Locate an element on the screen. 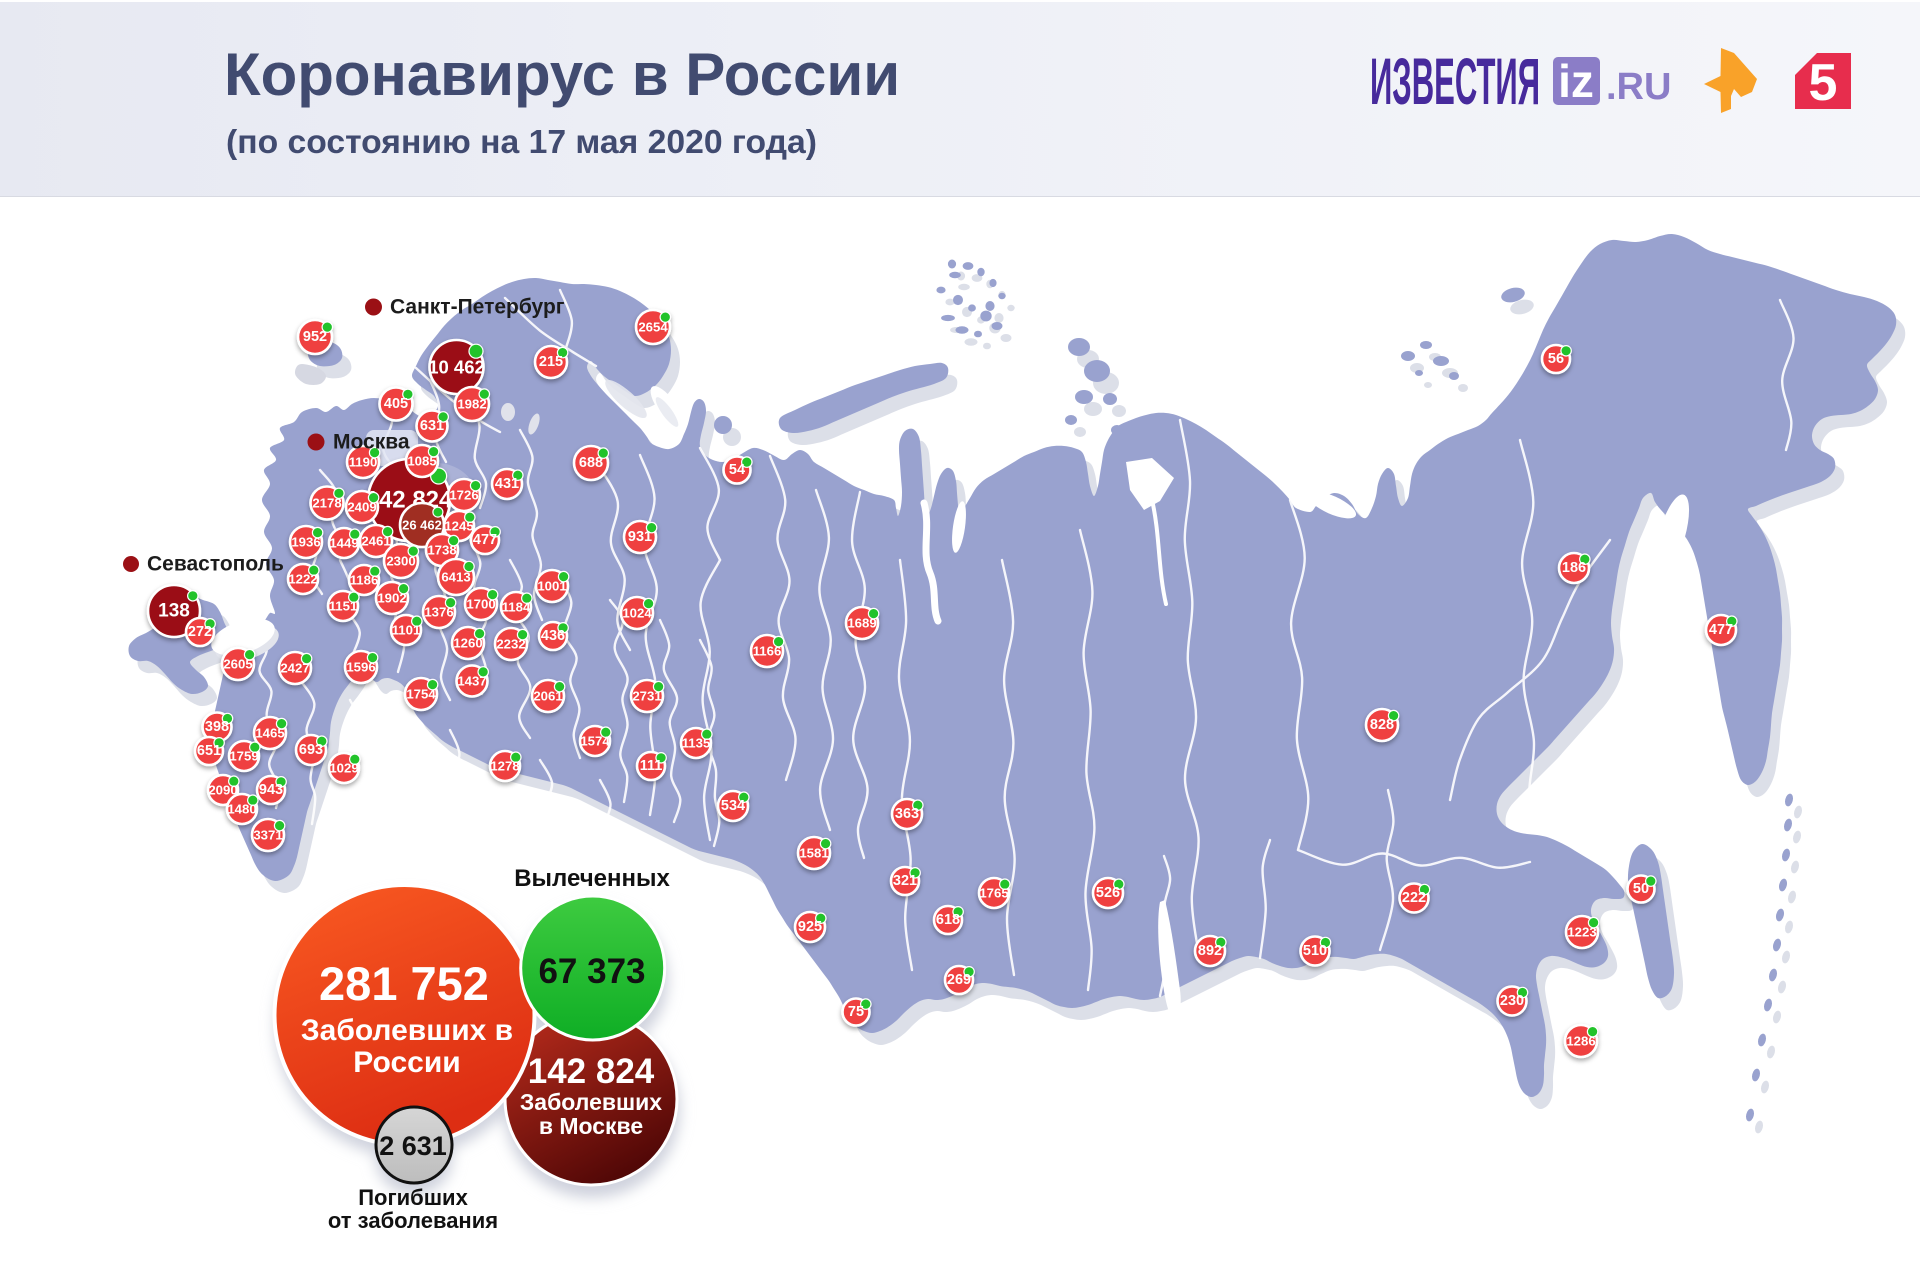 This screenshot has height=1280, width=1920. svg-text: 534 is located at coordinates (733, 806).